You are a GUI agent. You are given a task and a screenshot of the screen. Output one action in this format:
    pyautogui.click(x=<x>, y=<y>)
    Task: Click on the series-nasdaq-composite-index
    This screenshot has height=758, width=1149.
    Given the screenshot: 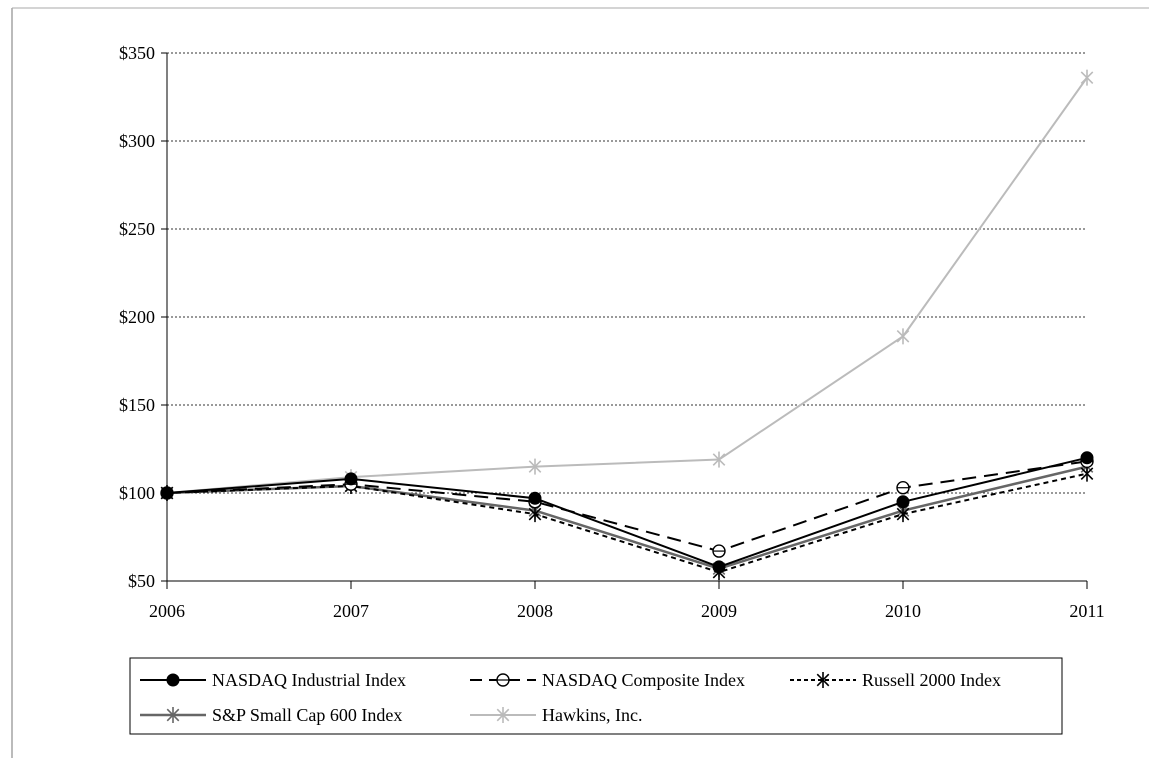 What is the action you would take?
    pyautogui.click(x=627, y=506)
    